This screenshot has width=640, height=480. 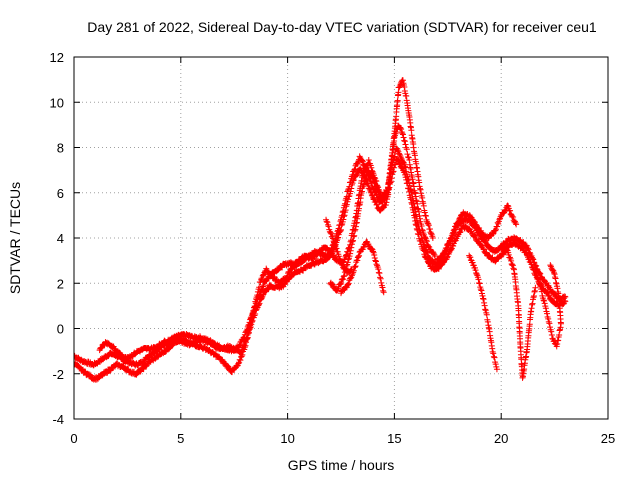 What do you see at coordinates (60, 329) in the screenshot?
I see `y-tick-label: 0` at bounding box center [60, 329].